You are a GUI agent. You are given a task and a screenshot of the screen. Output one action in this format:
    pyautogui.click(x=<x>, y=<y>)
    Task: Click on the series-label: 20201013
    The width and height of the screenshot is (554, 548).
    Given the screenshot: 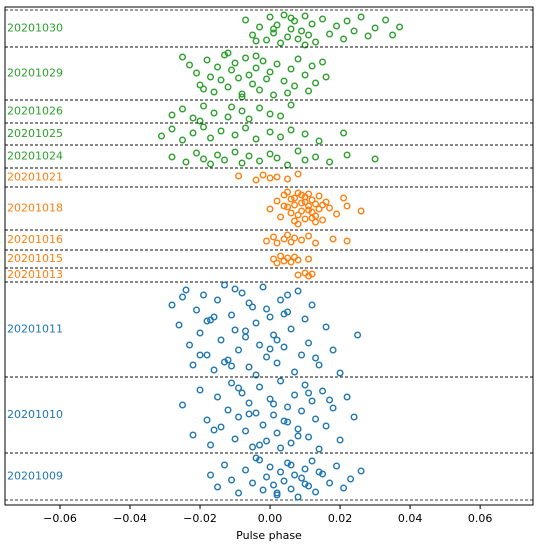 What is the action you would take?
    pyautogui.click(x=35, y=274)
    